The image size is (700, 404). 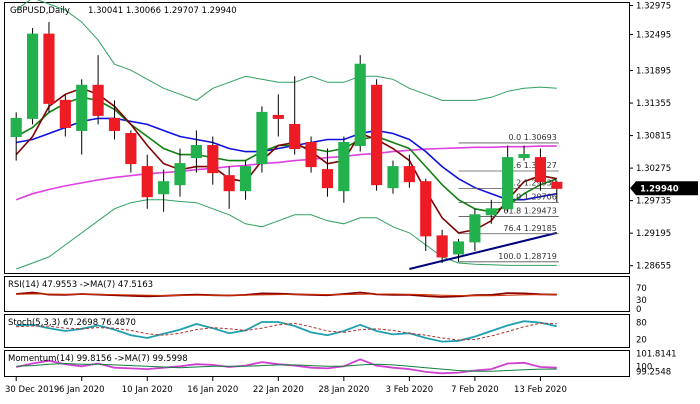 What do you see at coordinates (653, 35) in the screenshot?
I see `price-tick-label: 1.32495` at bounding box center [653, 35].